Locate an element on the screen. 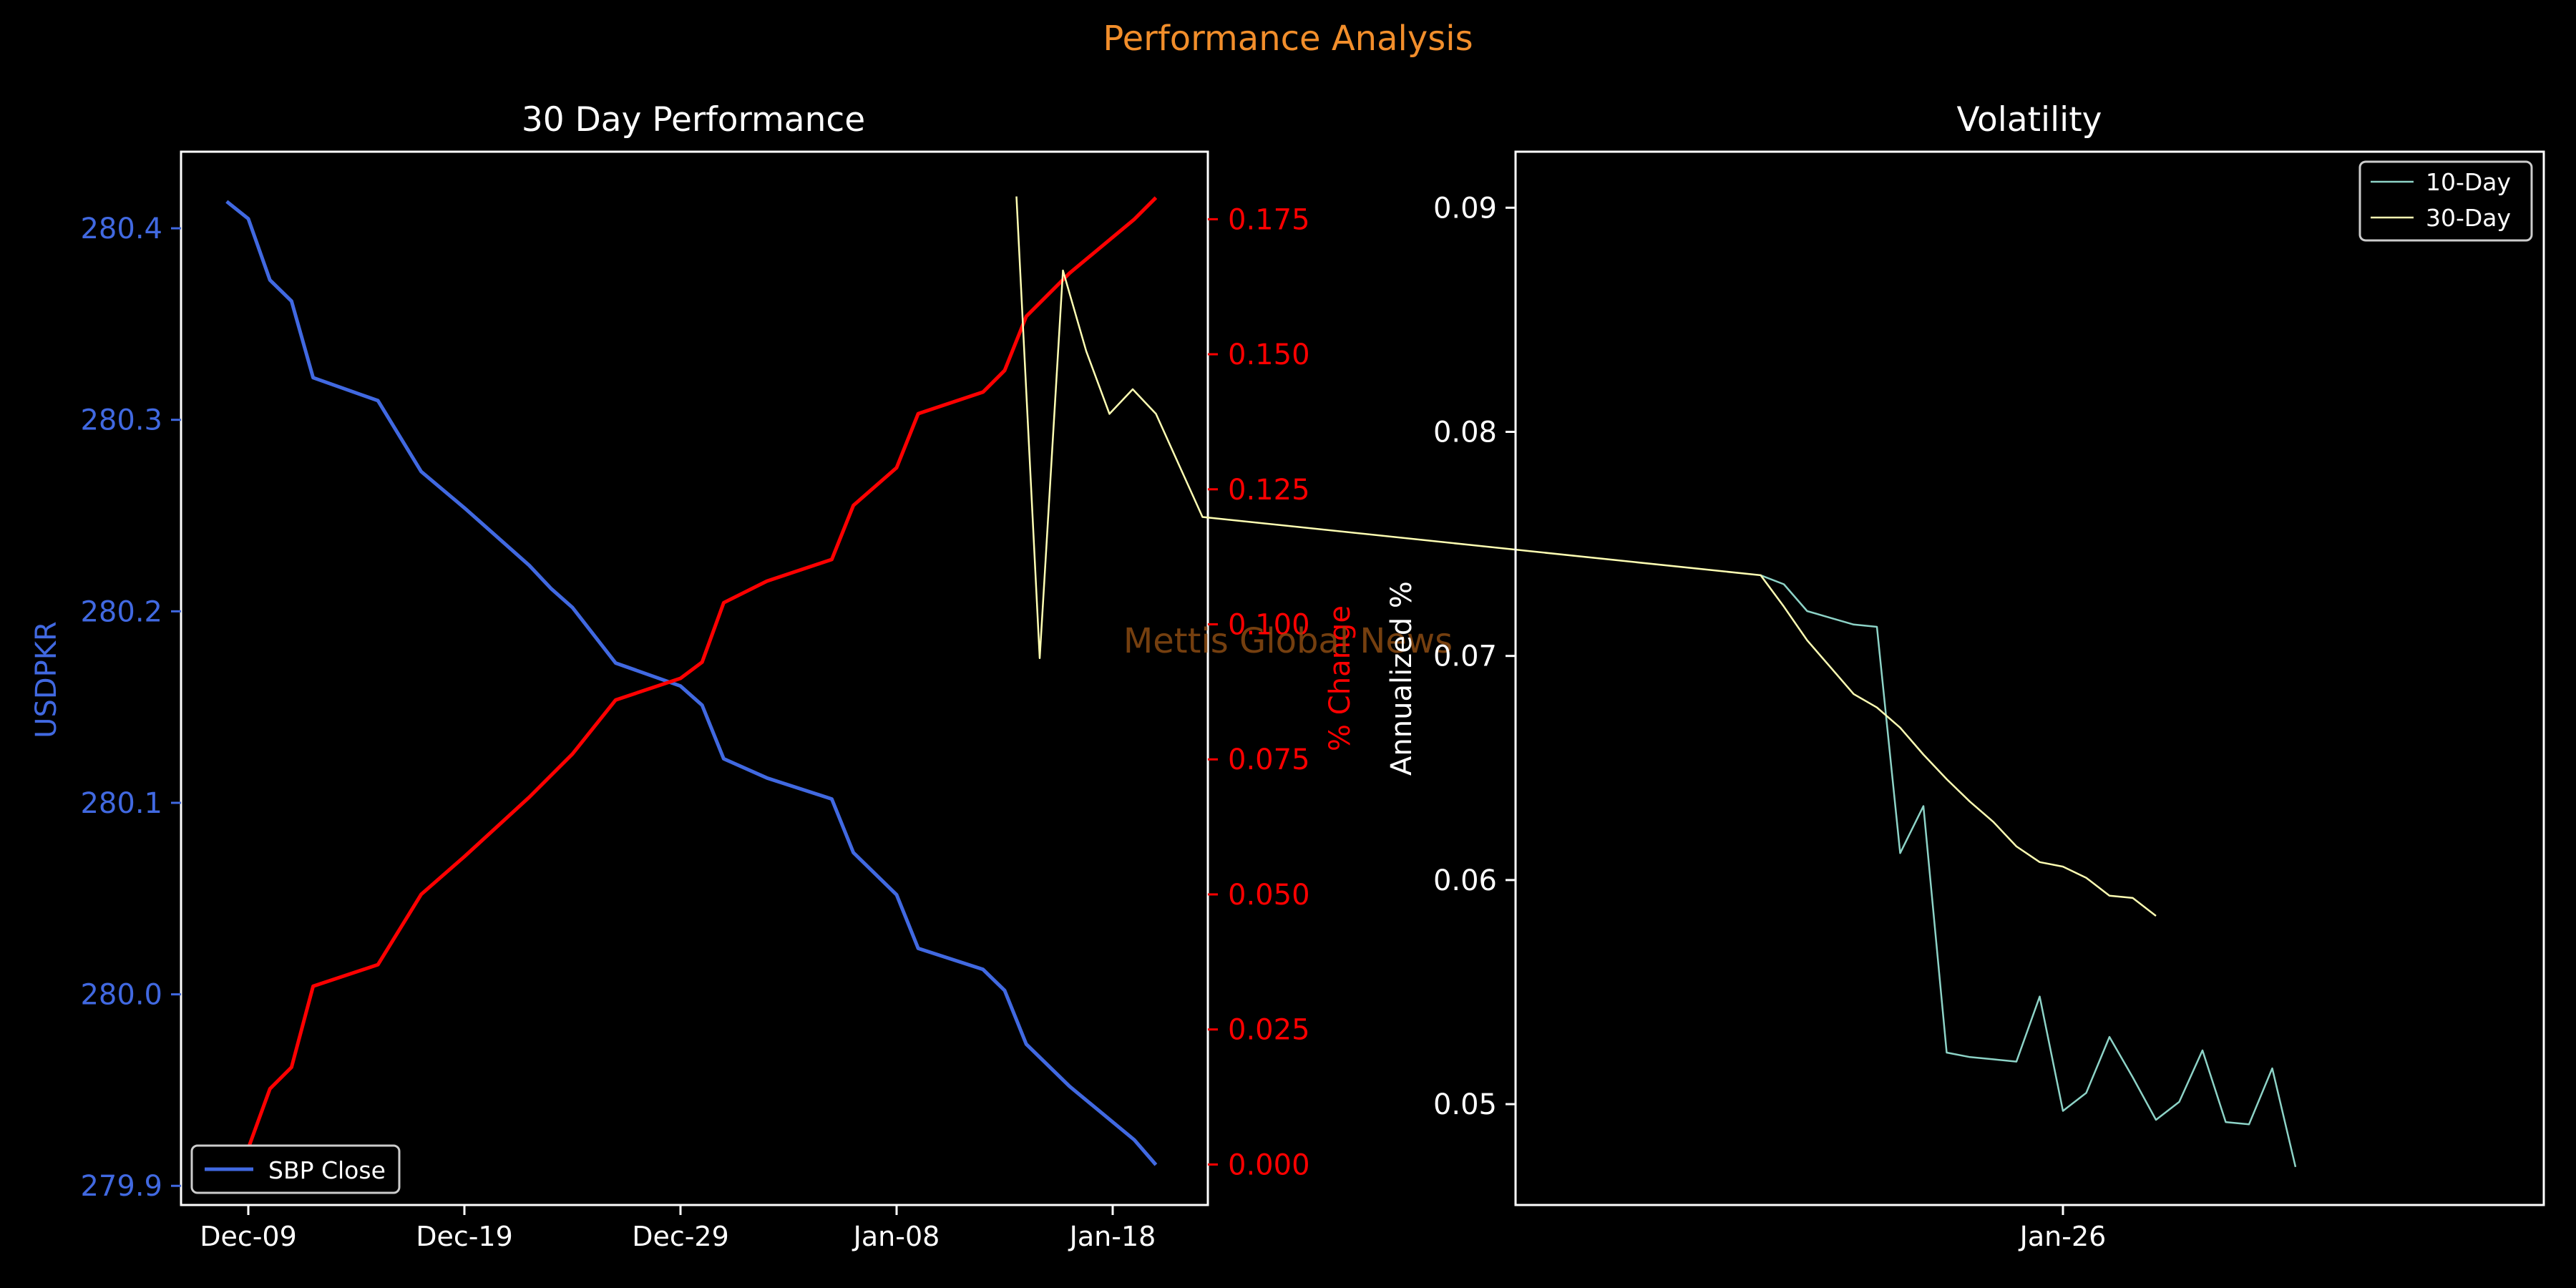 The height and width of the screenshot is (1288, 2576). left-y-tick-label: 280.3 is located at coordinates (121, 420).